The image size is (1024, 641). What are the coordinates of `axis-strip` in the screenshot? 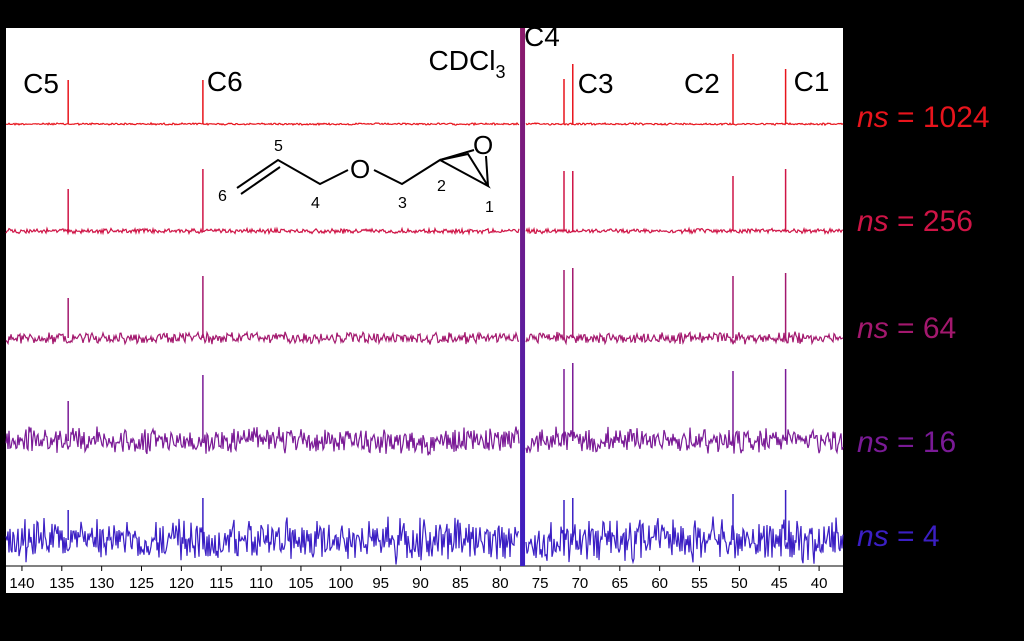 It's located at (424, 579).